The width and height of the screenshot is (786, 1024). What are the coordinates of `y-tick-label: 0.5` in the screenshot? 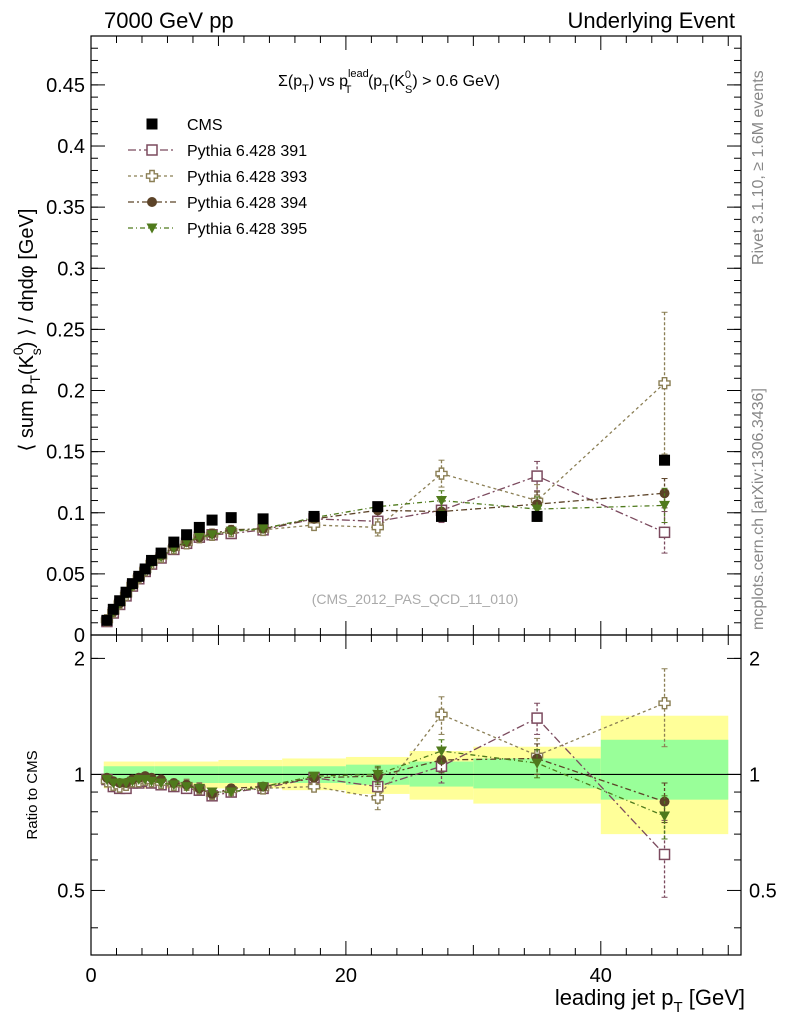 It's located at (71, 891).